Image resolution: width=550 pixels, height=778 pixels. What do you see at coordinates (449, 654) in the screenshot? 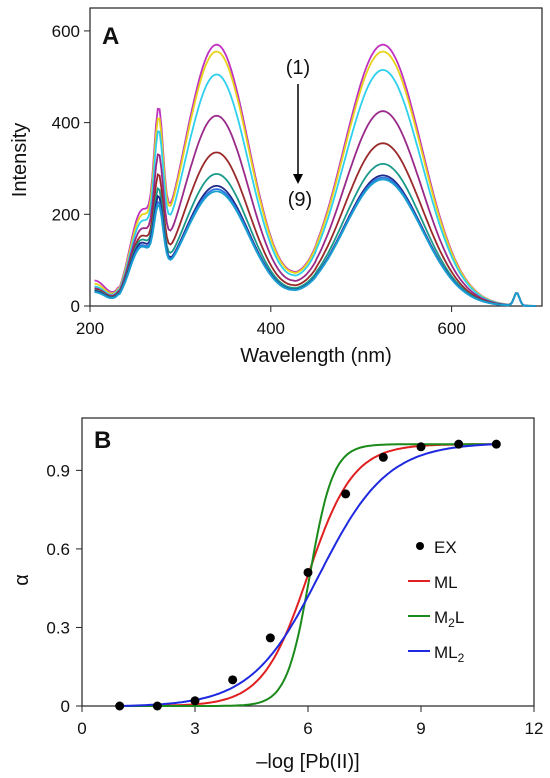
I see `legend-ml2-label: ML2` at bounding box center [449, 654].